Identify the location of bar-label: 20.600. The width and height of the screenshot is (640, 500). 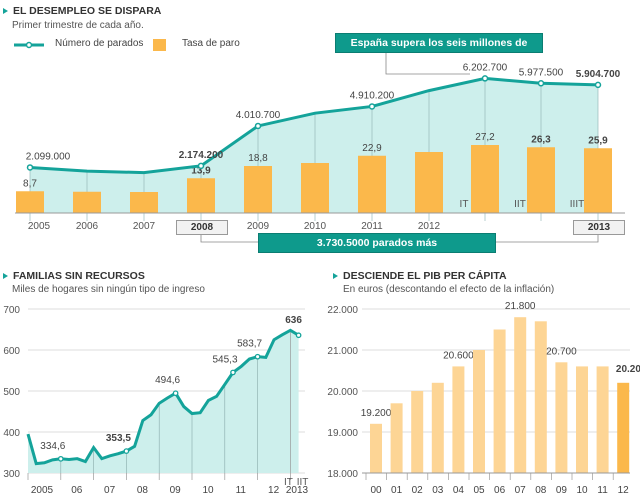
(458, 355).